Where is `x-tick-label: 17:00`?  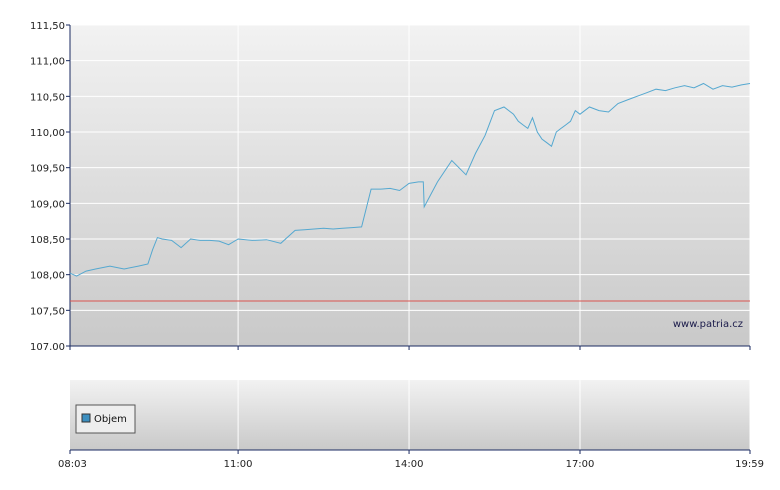
x-tick-label: 17:00 is located at coordinates (580, 464).